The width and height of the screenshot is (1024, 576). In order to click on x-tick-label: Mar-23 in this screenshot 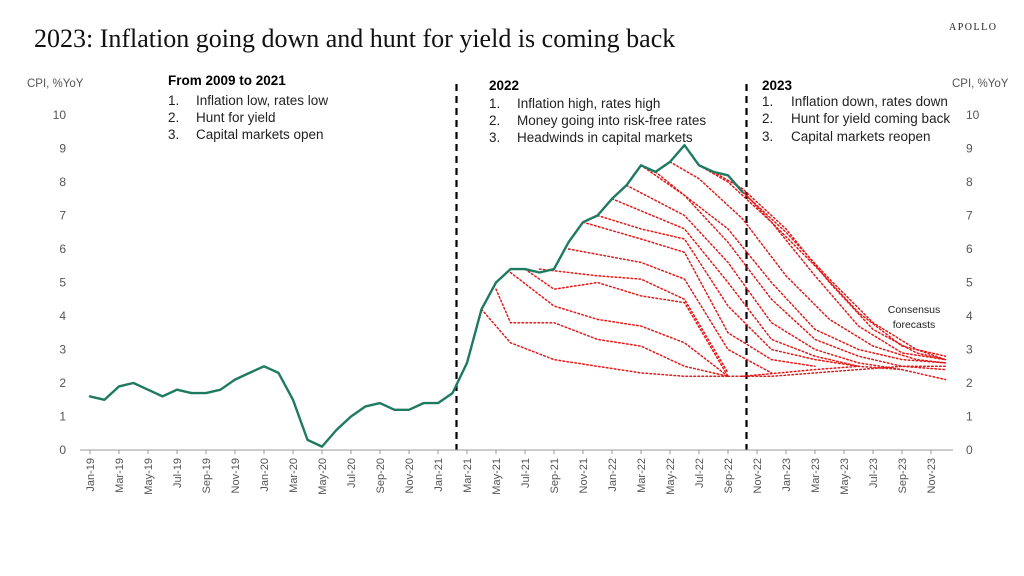, I will do `click(816, 475)`.